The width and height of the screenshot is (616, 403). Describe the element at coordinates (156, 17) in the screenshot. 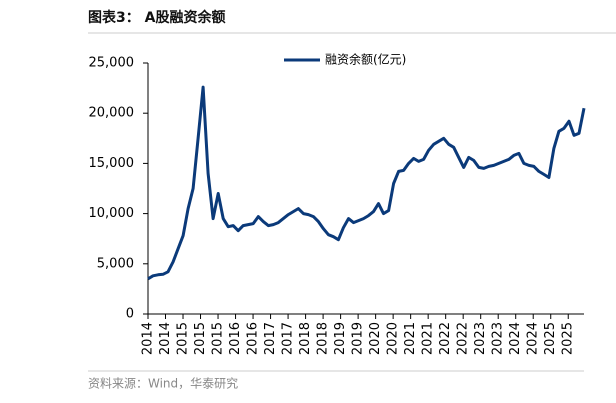

I see `chart-title: 图表3： A股融资余额` at that location.